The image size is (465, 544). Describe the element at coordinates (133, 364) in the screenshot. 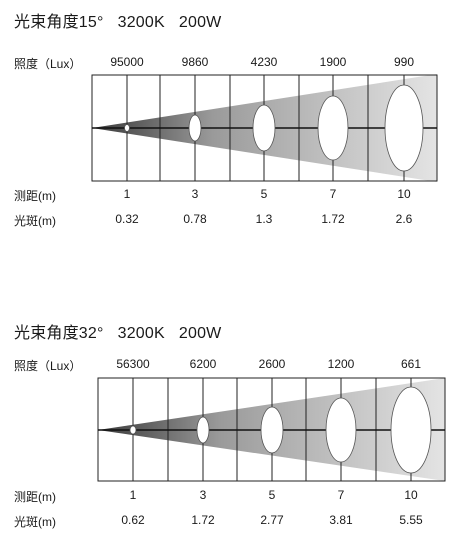

I see `lux-value: 56300` at that location.